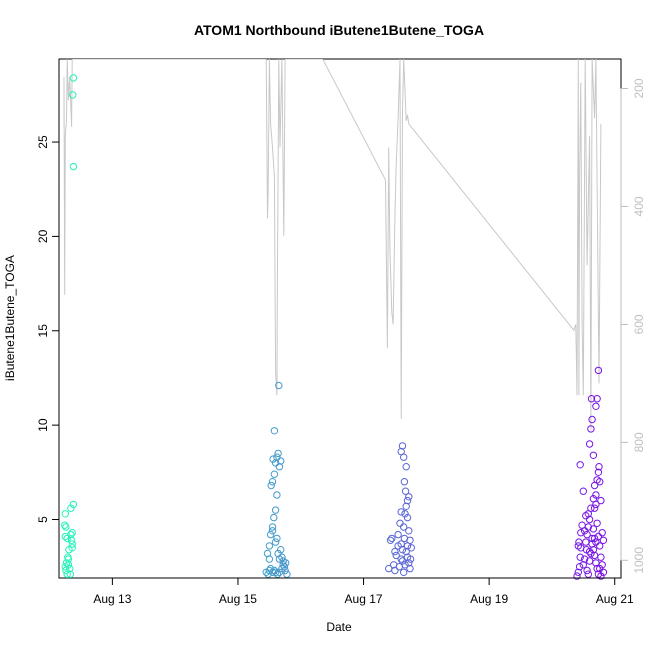 The height and width of the screenshot is (650, 650). Describe the element at coordinates (238, 599) in the screenshot. I see `x-tick-label: Aug 15` at that location.